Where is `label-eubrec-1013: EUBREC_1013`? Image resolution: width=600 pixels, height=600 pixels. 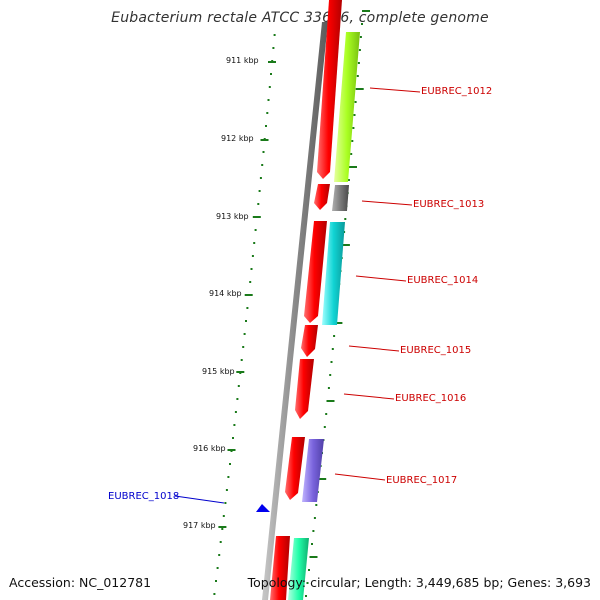 label-eubrec-1013: EUBREC_1013 is located at coordinates (448, 204).